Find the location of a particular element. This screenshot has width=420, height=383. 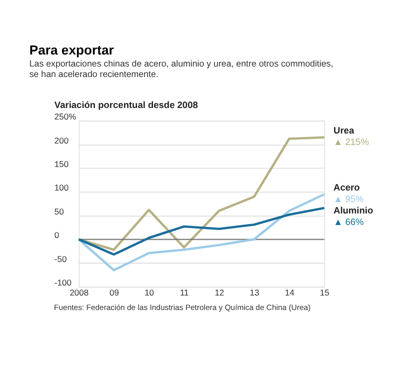

series-label: Acero is located at coordinates (347, 187).